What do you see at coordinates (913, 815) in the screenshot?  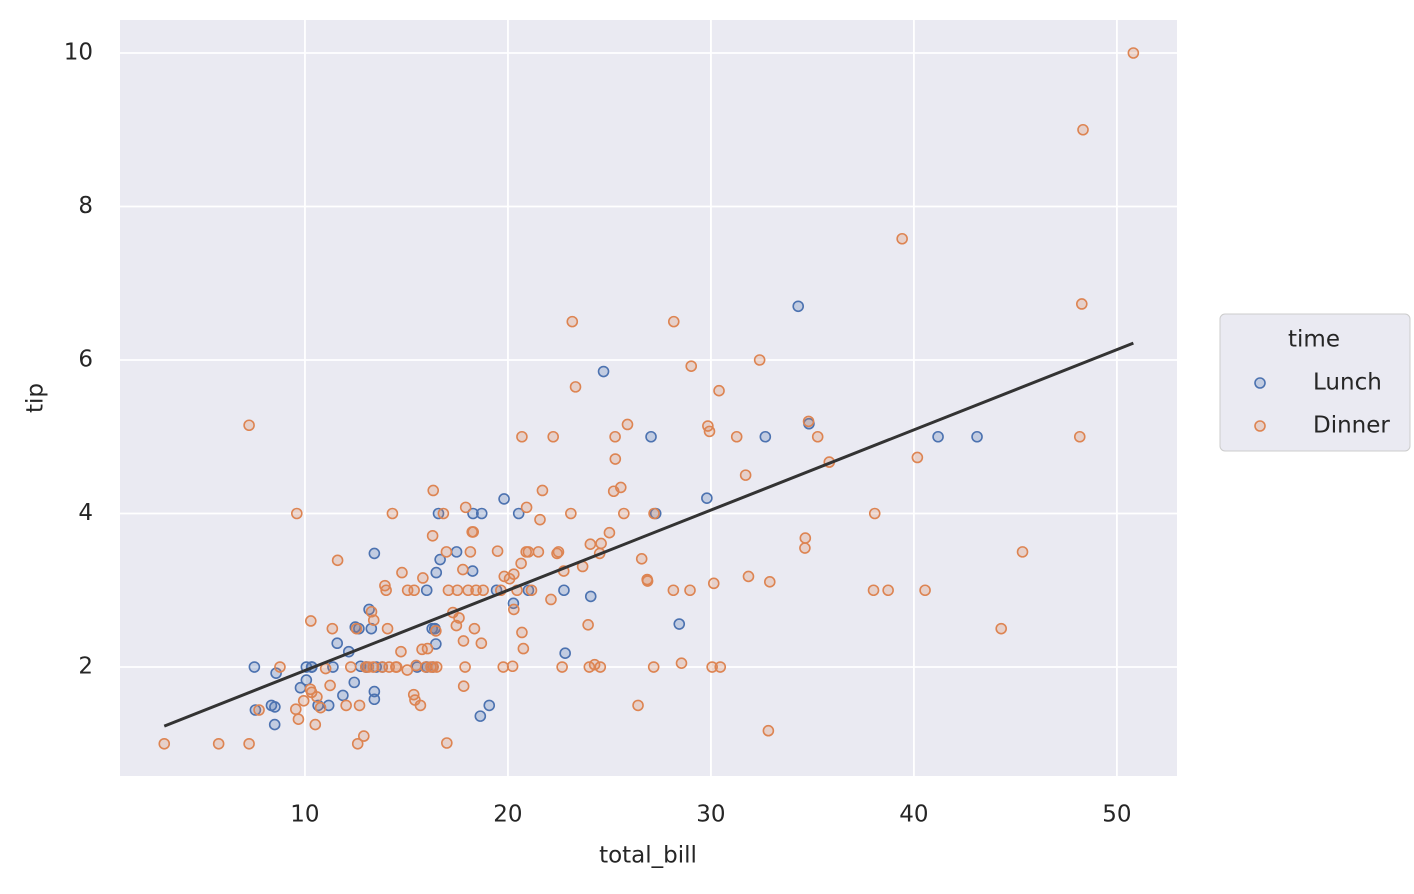 I see `x-tick-label: 40` at bounding box center [913, 815].